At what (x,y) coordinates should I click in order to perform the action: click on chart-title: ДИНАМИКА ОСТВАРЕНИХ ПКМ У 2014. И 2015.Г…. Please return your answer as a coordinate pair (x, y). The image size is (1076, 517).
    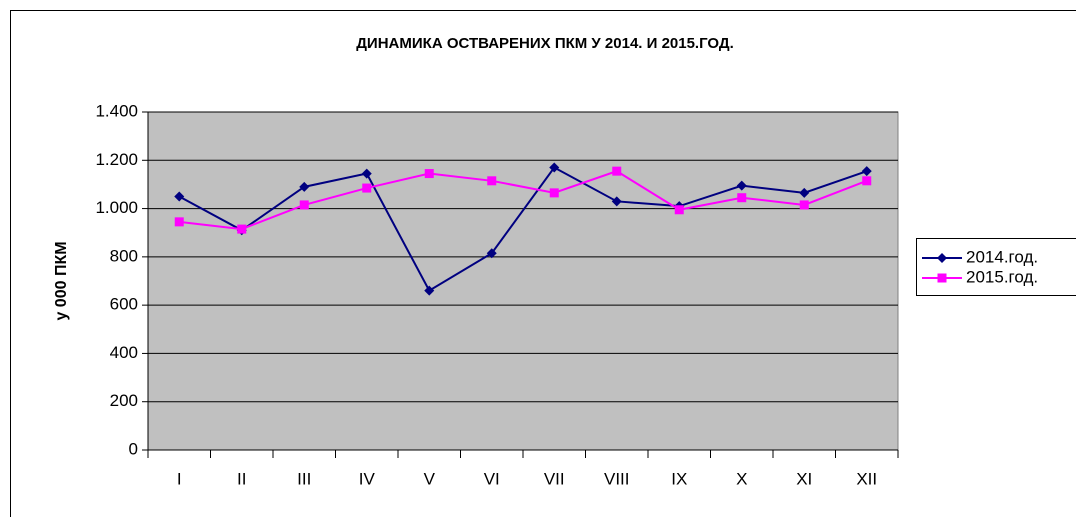
    Looking at the image, I should click on (544, 43).